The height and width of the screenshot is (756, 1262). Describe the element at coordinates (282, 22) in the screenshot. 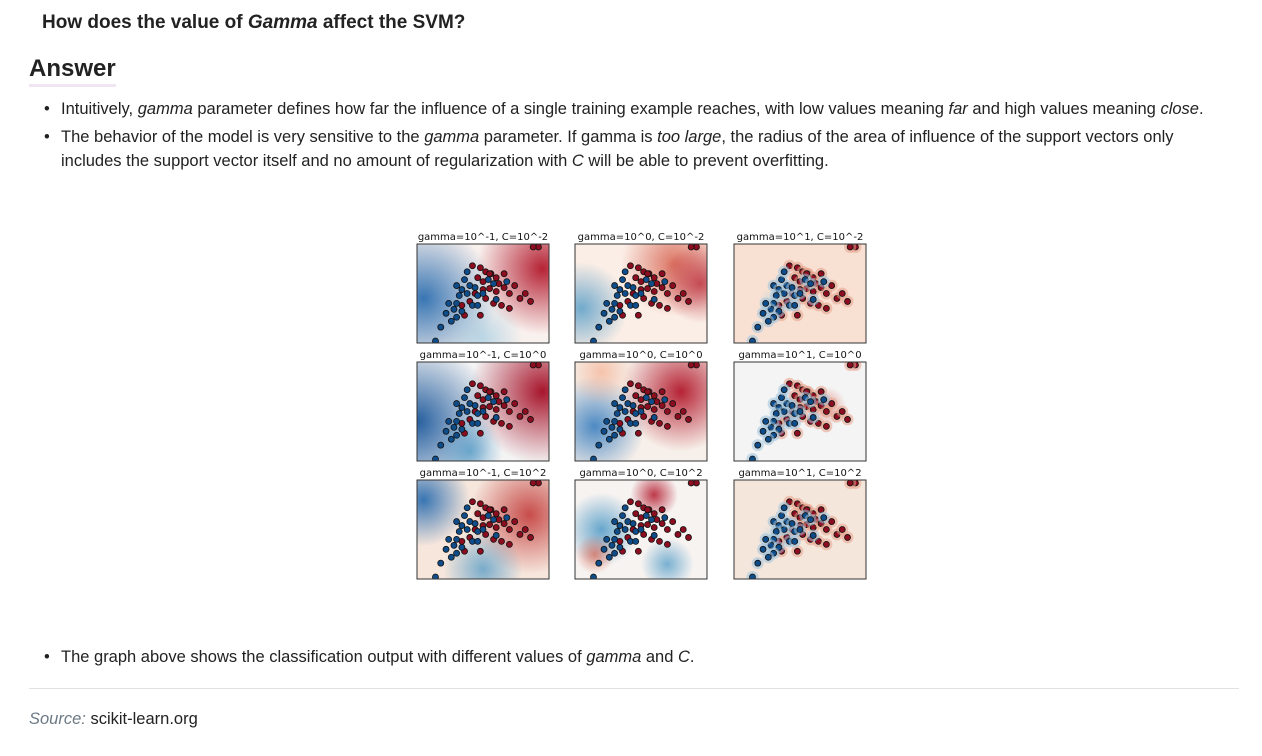

I see `question-emphasis: Gamma` at that location.